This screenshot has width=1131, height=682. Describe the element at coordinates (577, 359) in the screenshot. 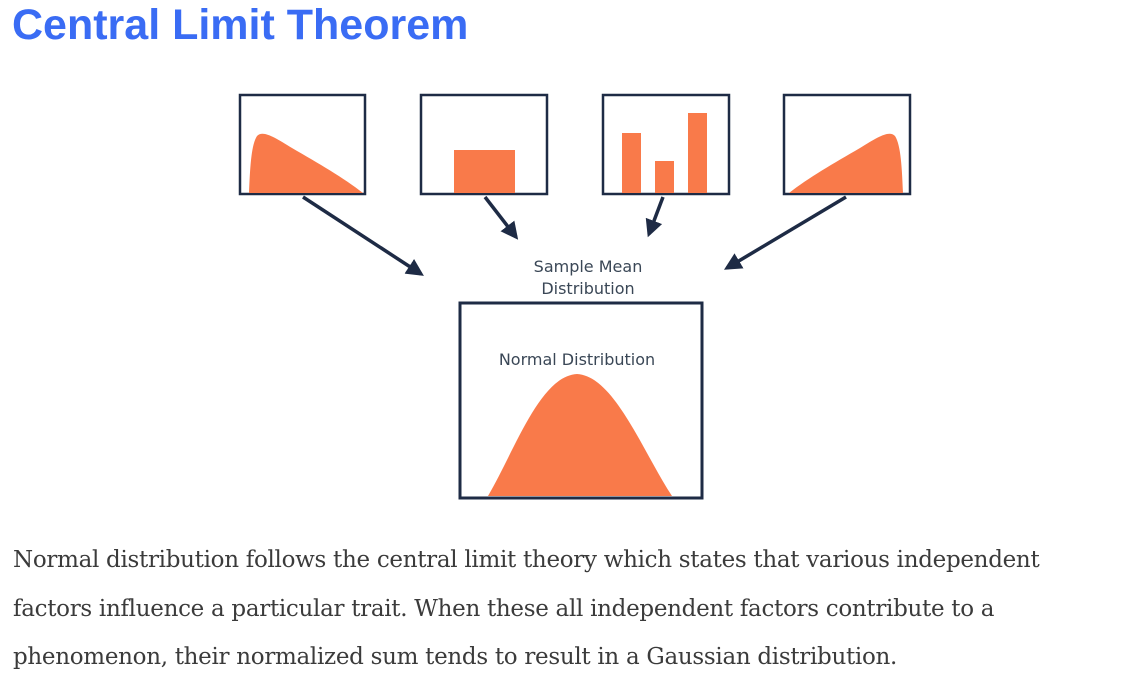

I see `normal-distribution-label: Normal Distribution` at that location.